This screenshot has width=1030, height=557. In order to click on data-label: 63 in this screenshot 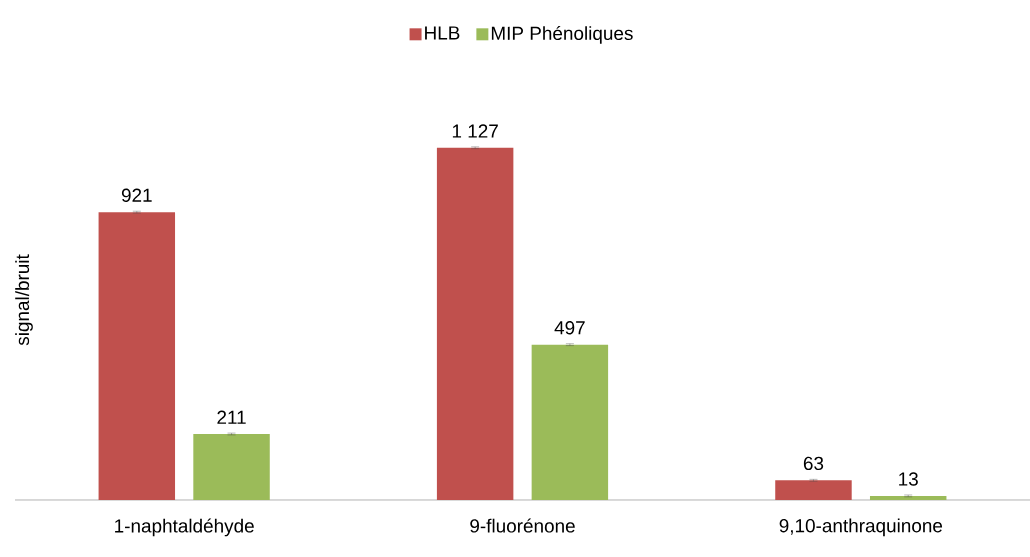, I will do `click(813, 463)`.